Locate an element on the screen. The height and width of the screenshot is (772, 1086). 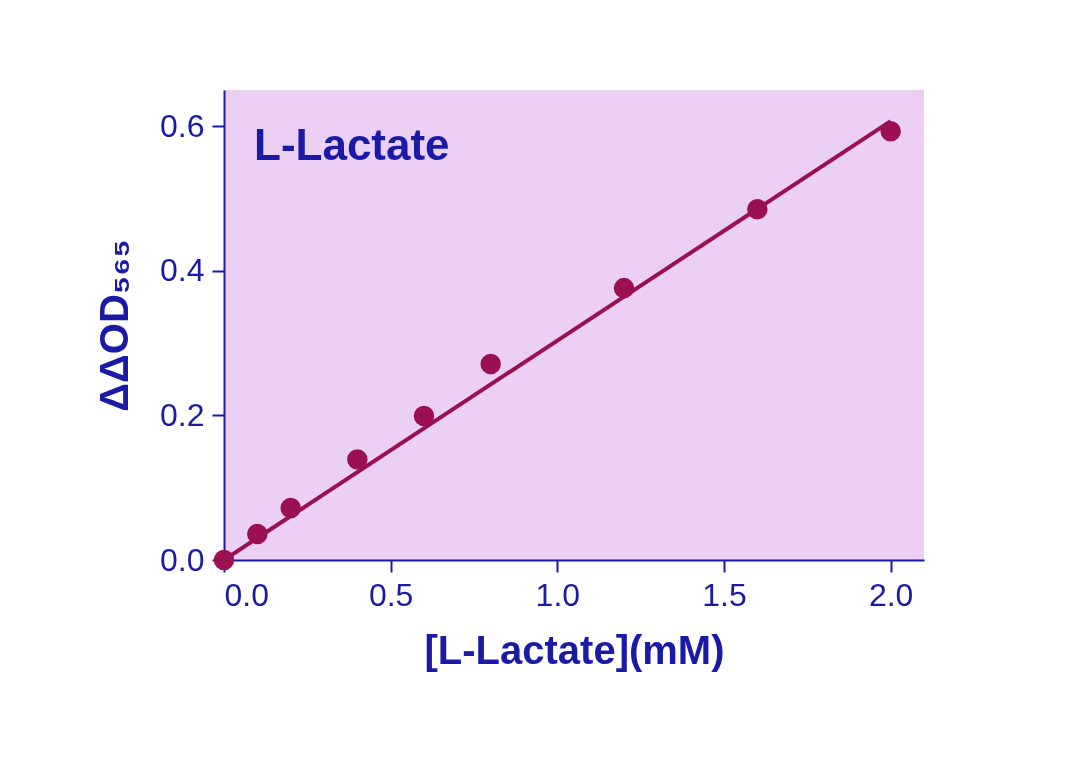
y-tick-label: 0.4 is located at coordinates (182, 270).